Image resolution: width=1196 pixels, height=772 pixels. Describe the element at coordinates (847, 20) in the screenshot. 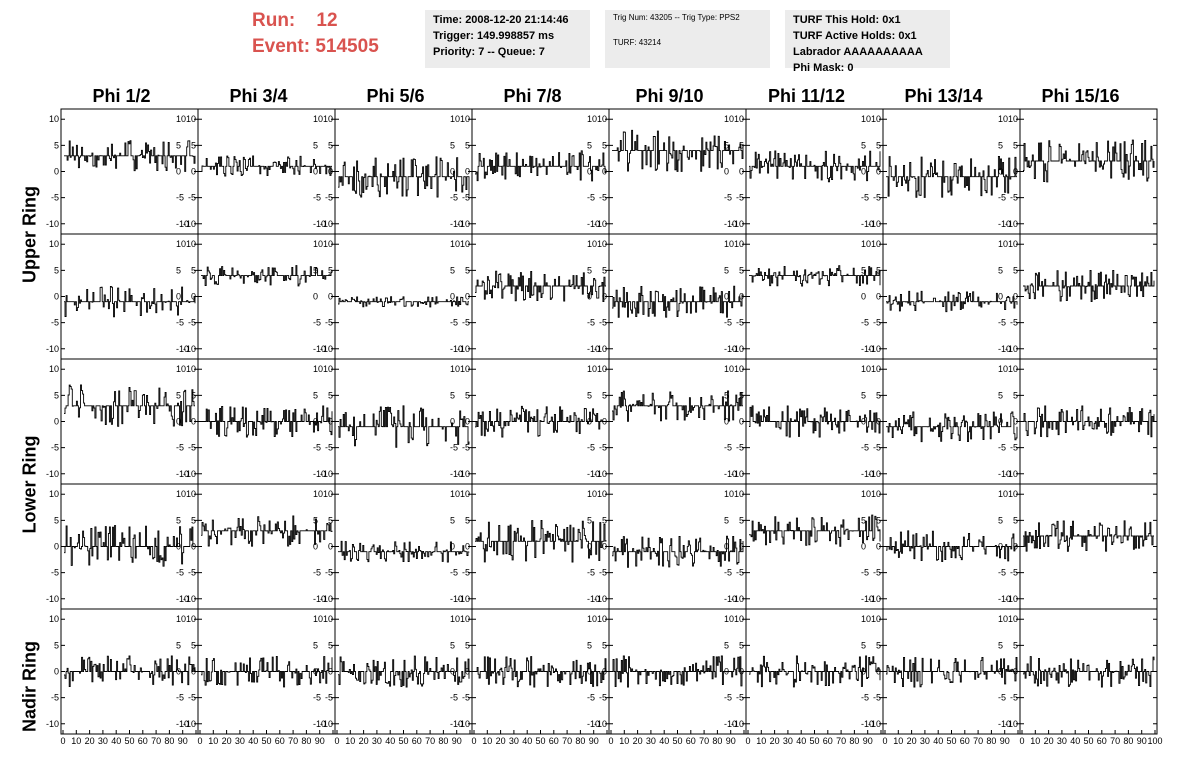

I see `turf-this-hold: TURF This Hold: 0x1` at that location.